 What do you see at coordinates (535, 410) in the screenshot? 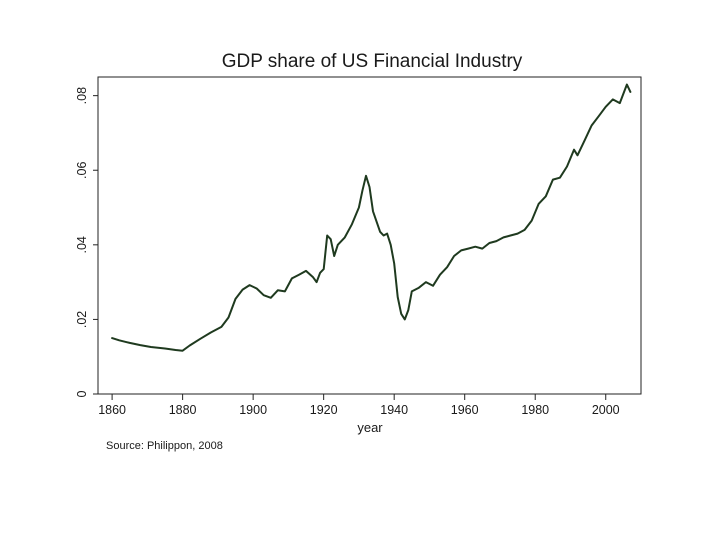
I see `x-tick-label: 1980` at bounding box center [535, 410].